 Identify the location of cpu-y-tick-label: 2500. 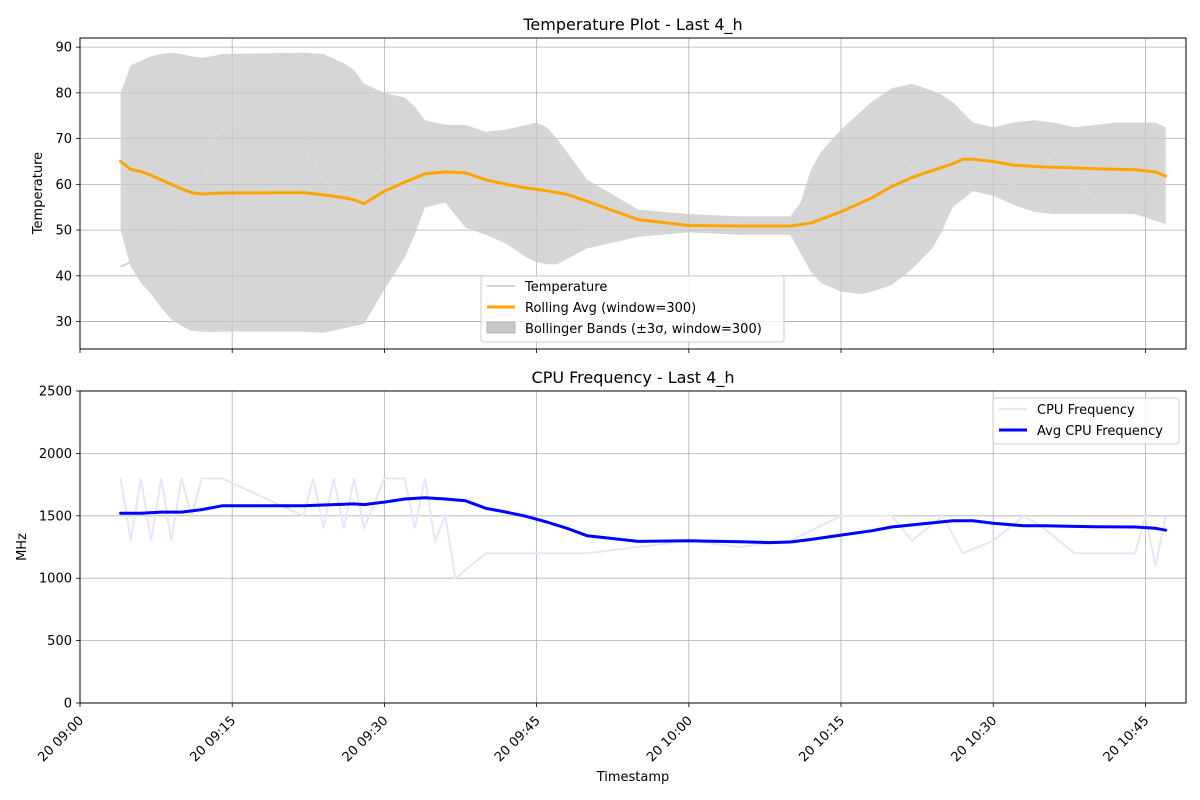
(55, 392).